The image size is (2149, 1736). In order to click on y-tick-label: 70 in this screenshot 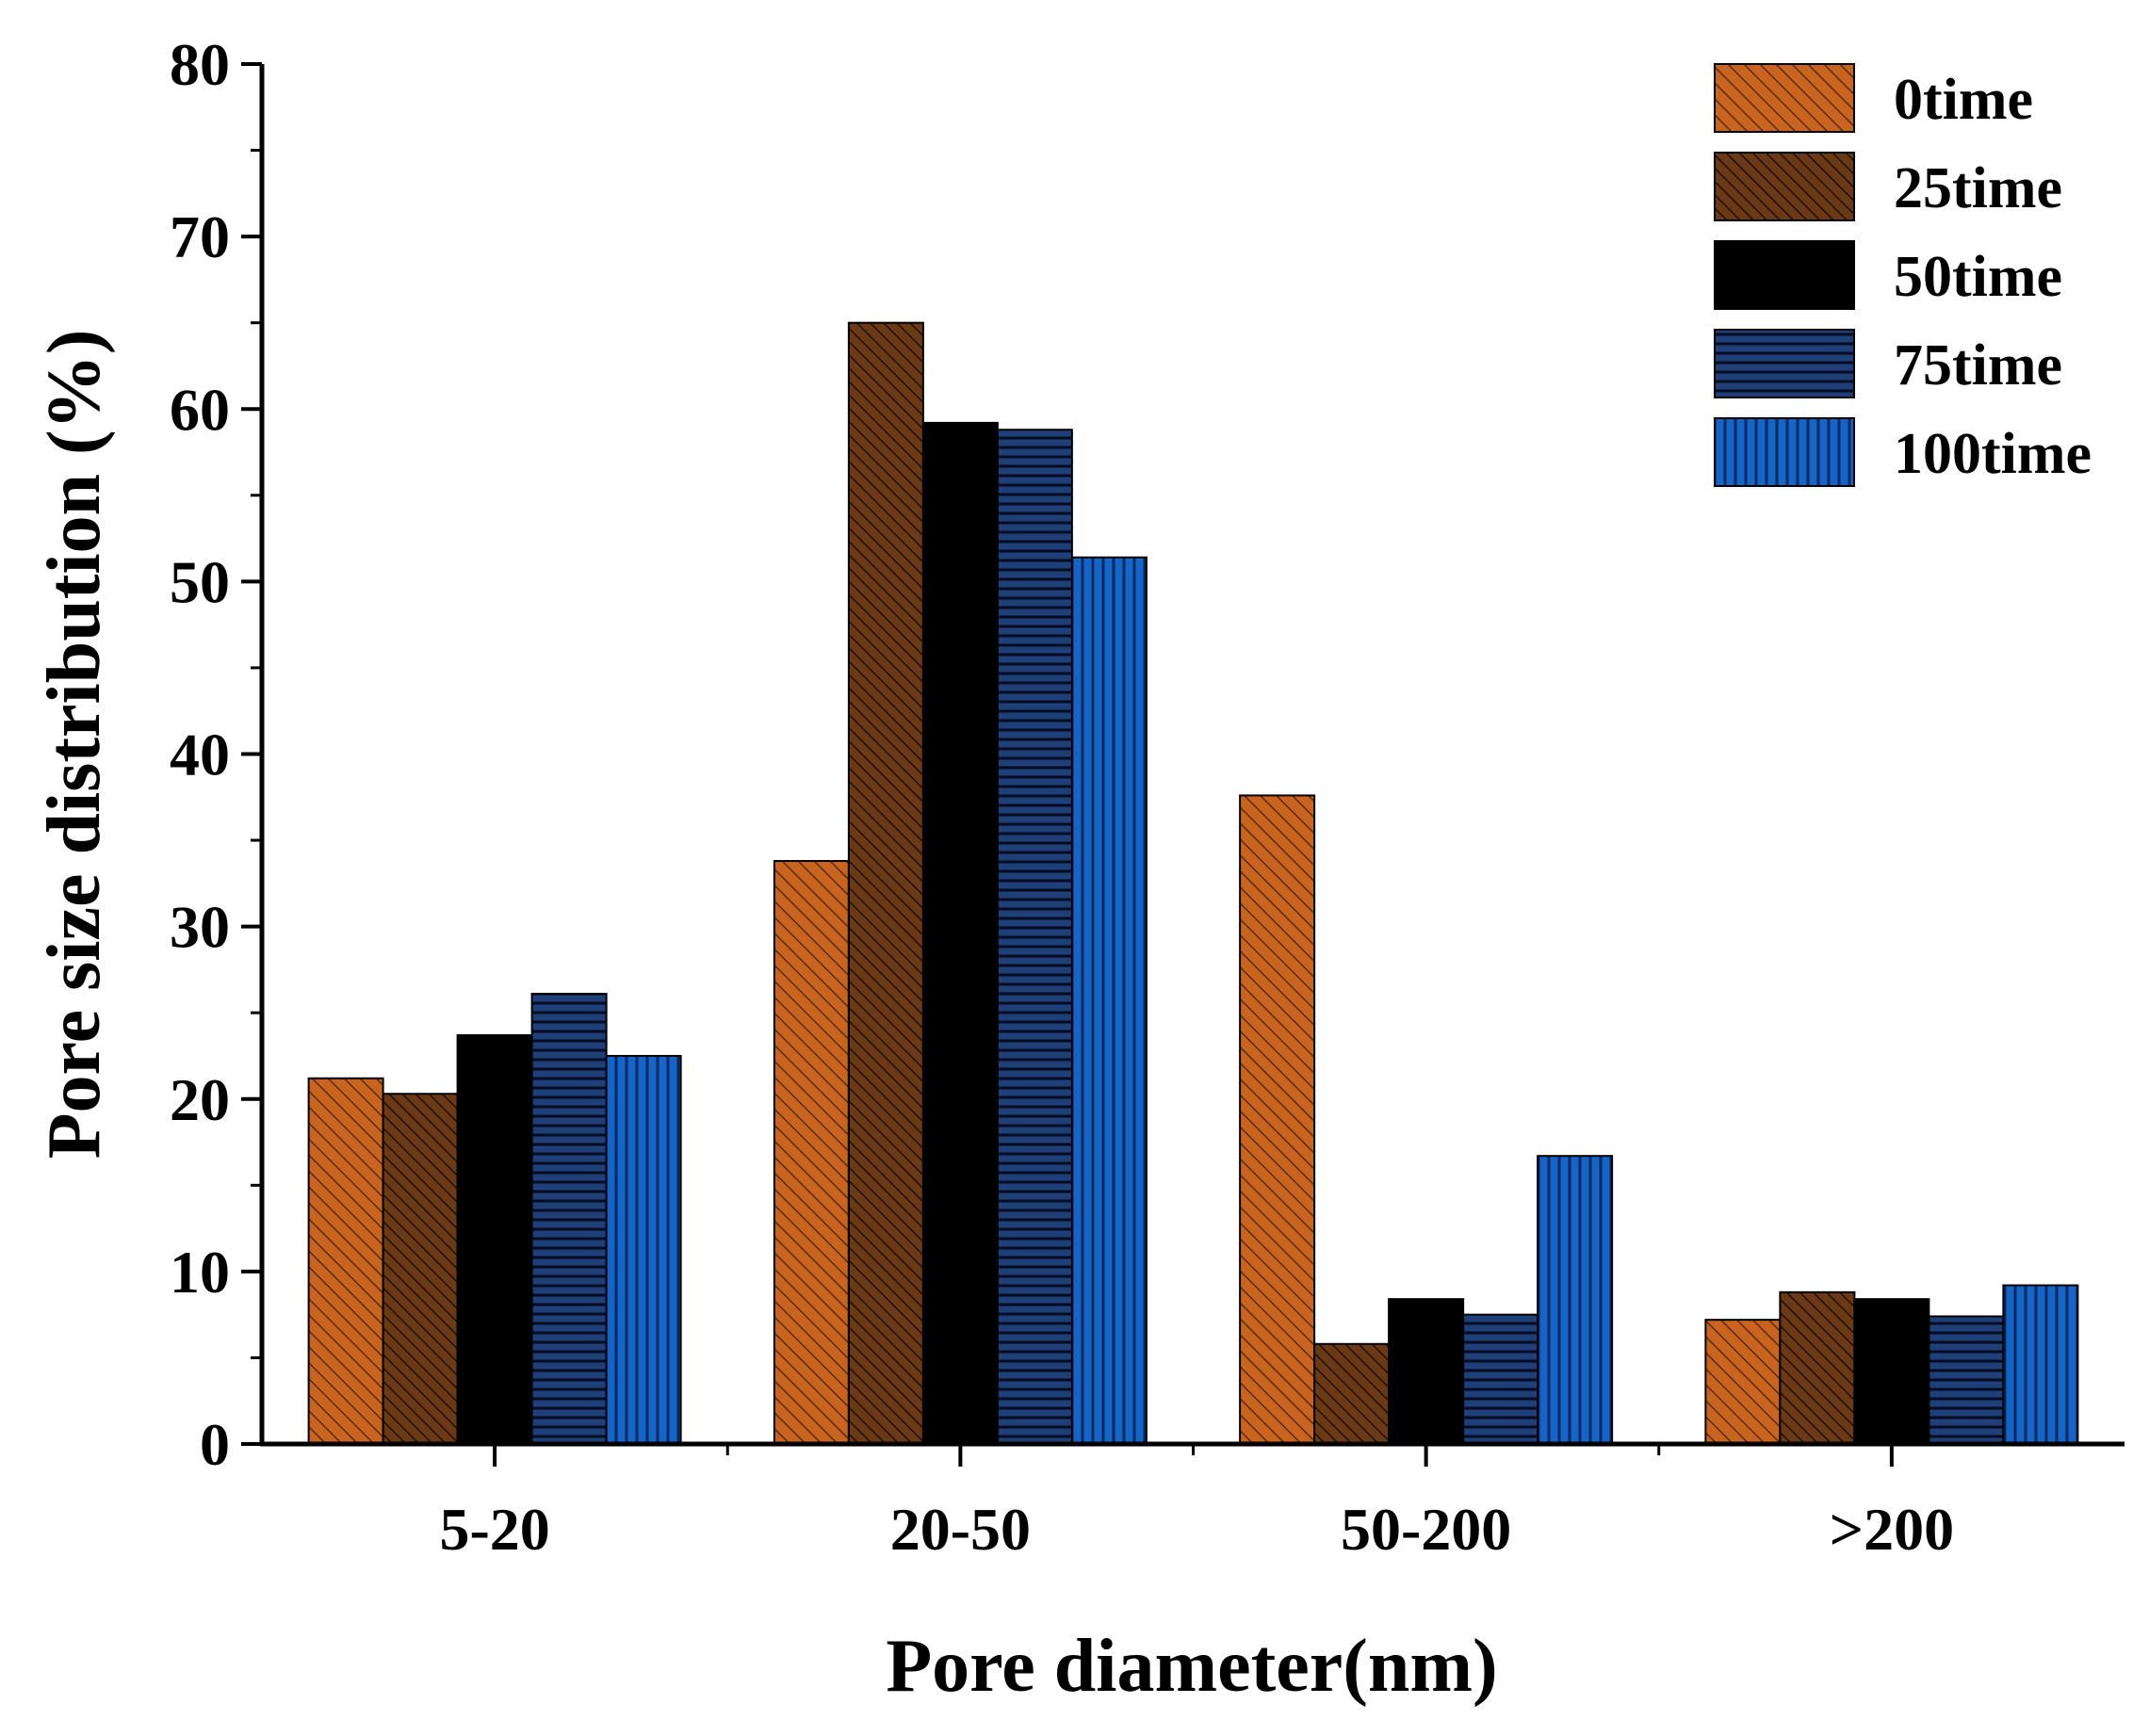, I will do `click(200, 236)`.